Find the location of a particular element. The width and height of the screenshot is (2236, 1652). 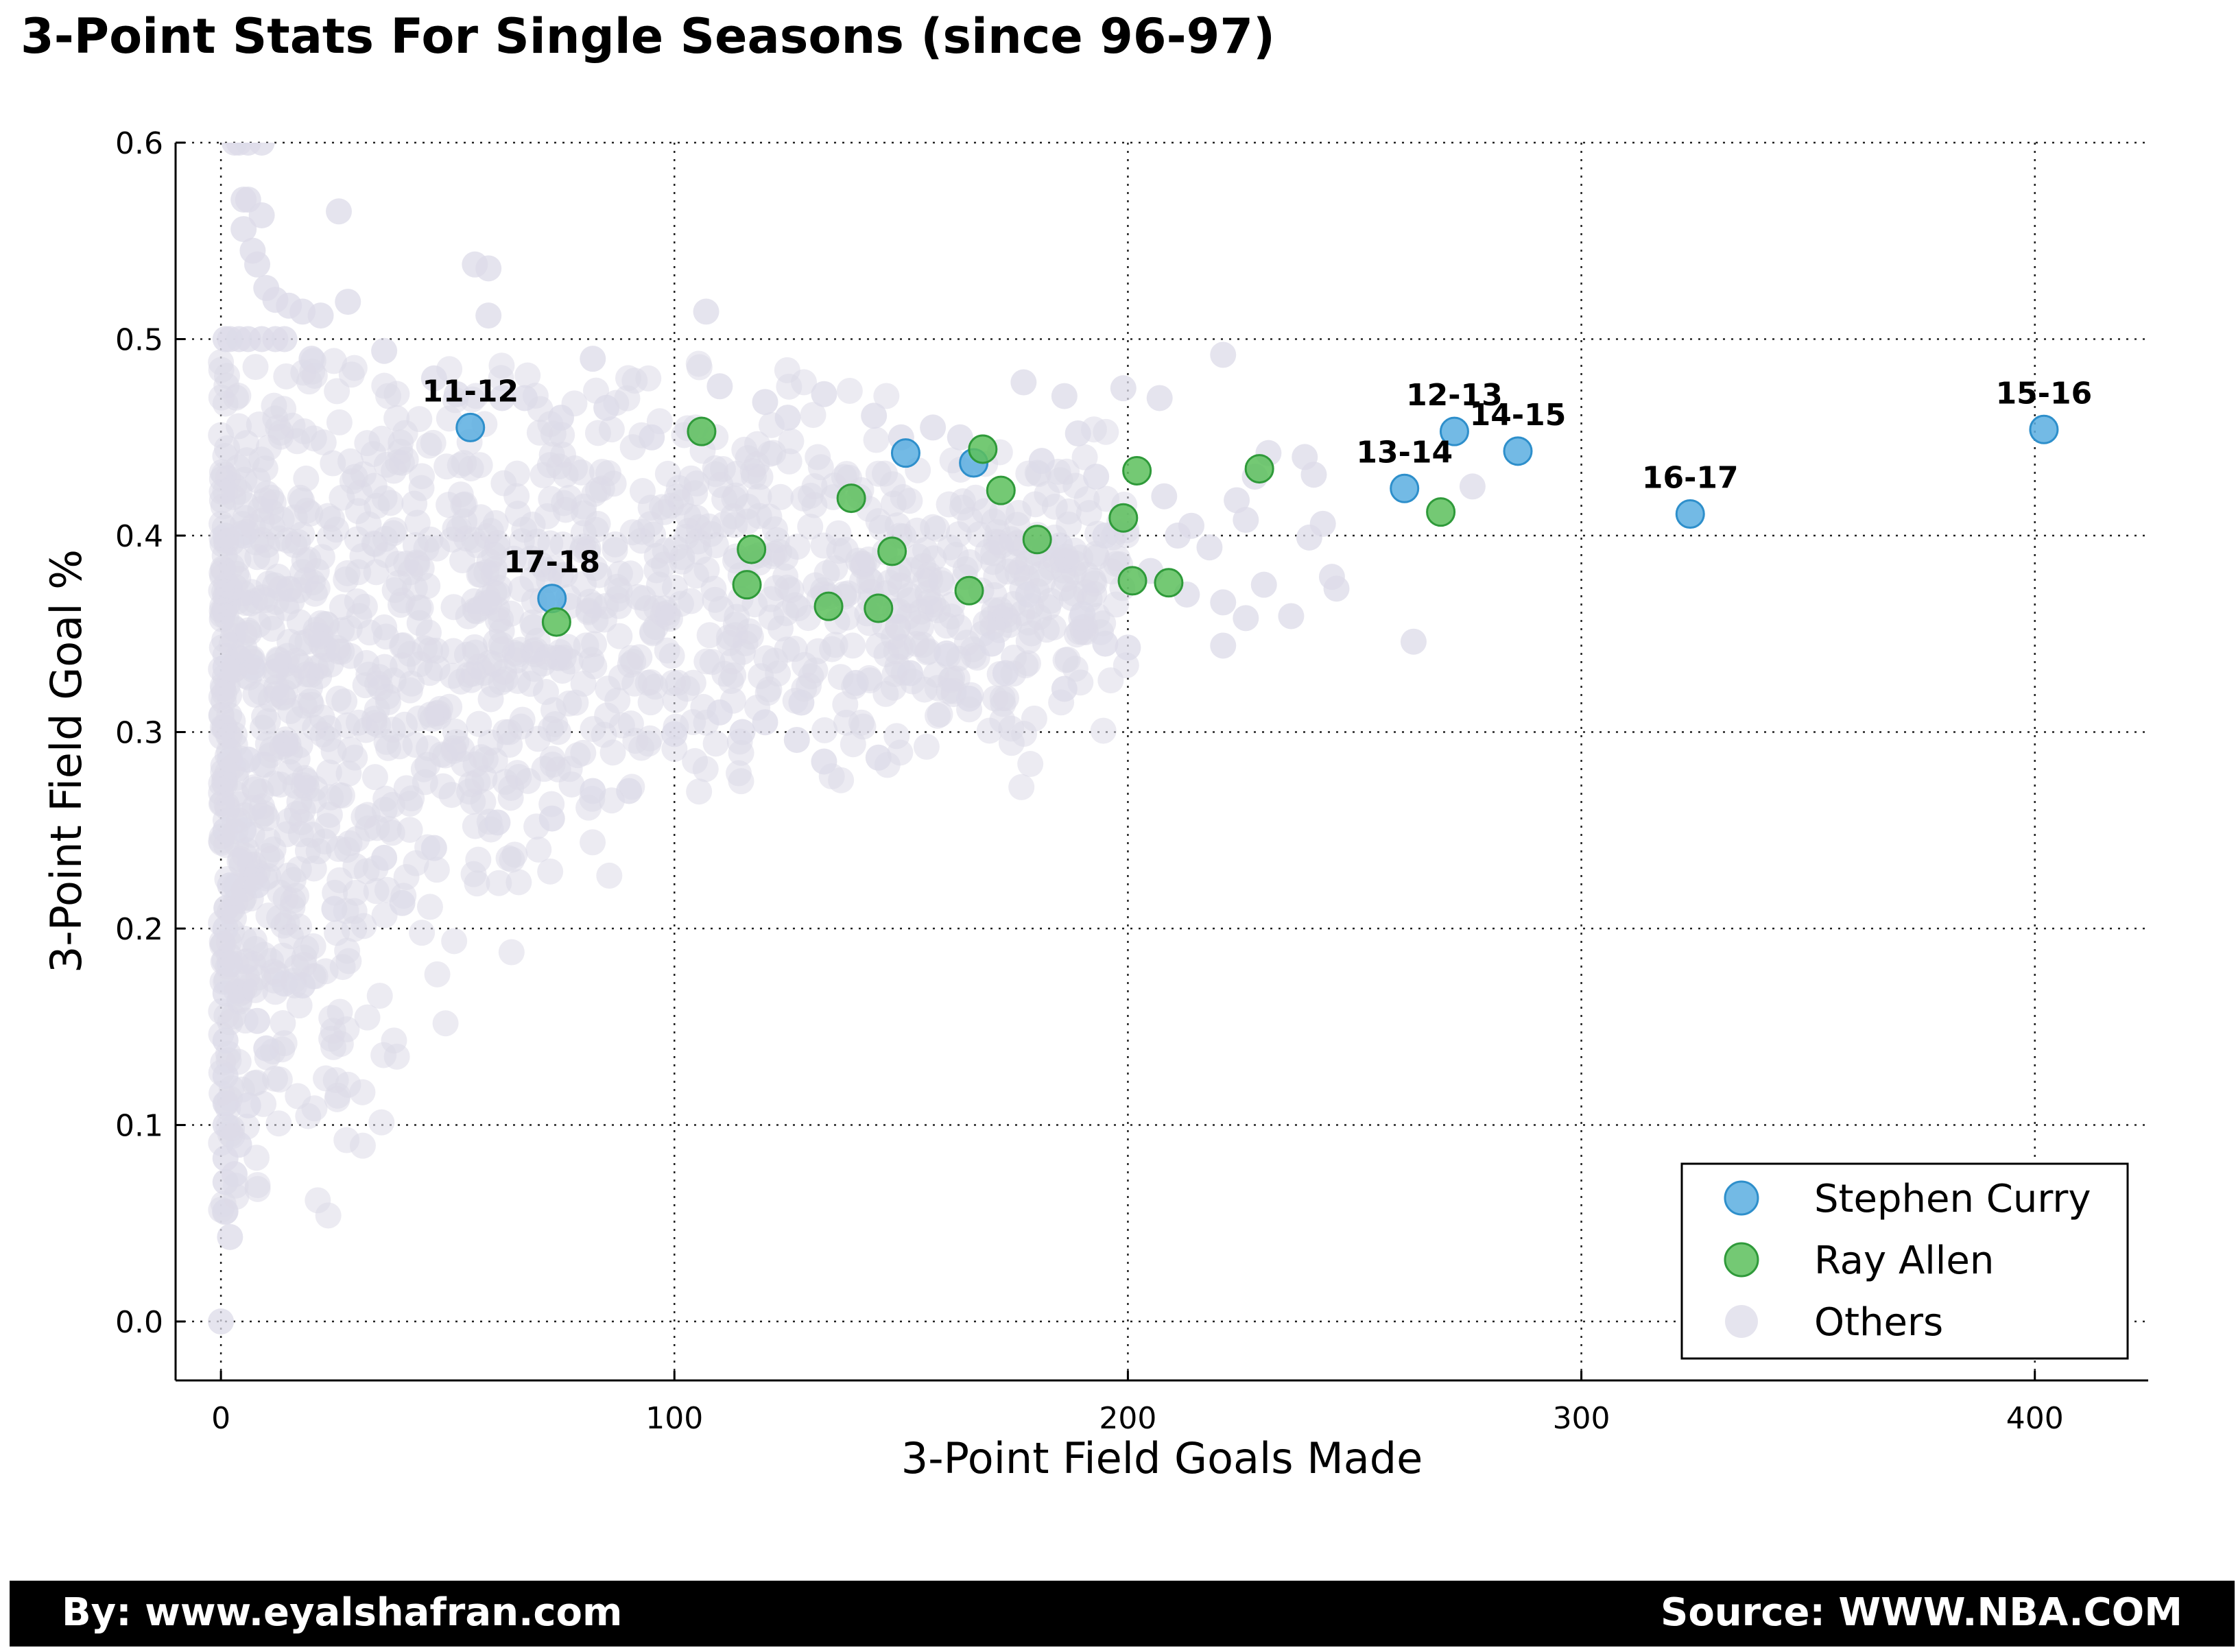

x-tick-label: 0 is located at coordinates (220, 1418).